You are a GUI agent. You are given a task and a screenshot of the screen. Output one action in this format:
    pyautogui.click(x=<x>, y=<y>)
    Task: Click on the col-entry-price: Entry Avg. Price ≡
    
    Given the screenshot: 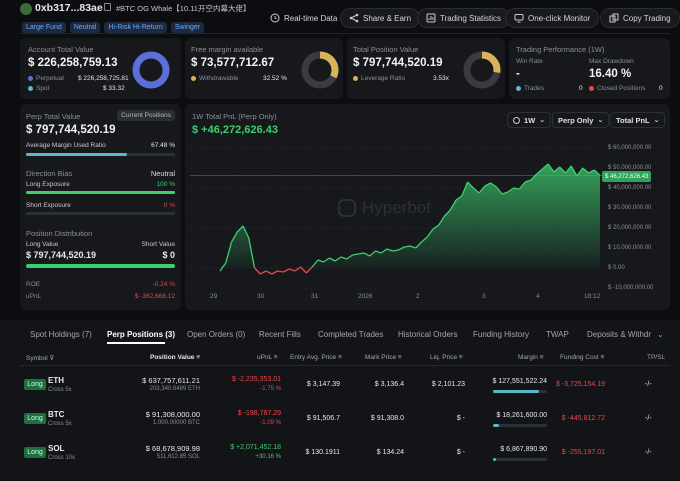 What is the action you would take?
    pyautogui.click(x=316, y=357)
    